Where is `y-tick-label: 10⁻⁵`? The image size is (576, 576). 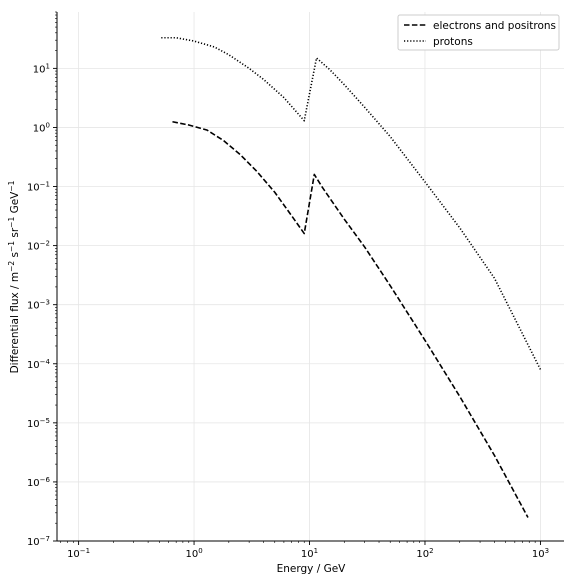
y-tick-label: 10⁻⁵ is located at coordinates (38, 423).